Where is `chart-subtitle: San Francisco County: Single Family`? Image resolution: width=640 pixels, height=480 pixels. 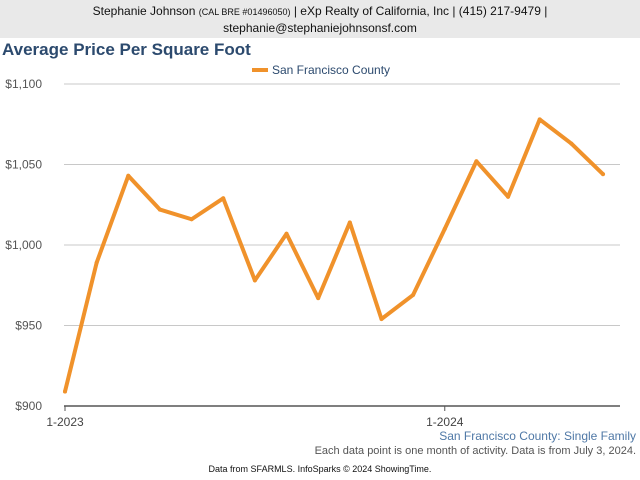 chart-subtitle: San Francisco County: Single Family is located at coordinates (537, 436).